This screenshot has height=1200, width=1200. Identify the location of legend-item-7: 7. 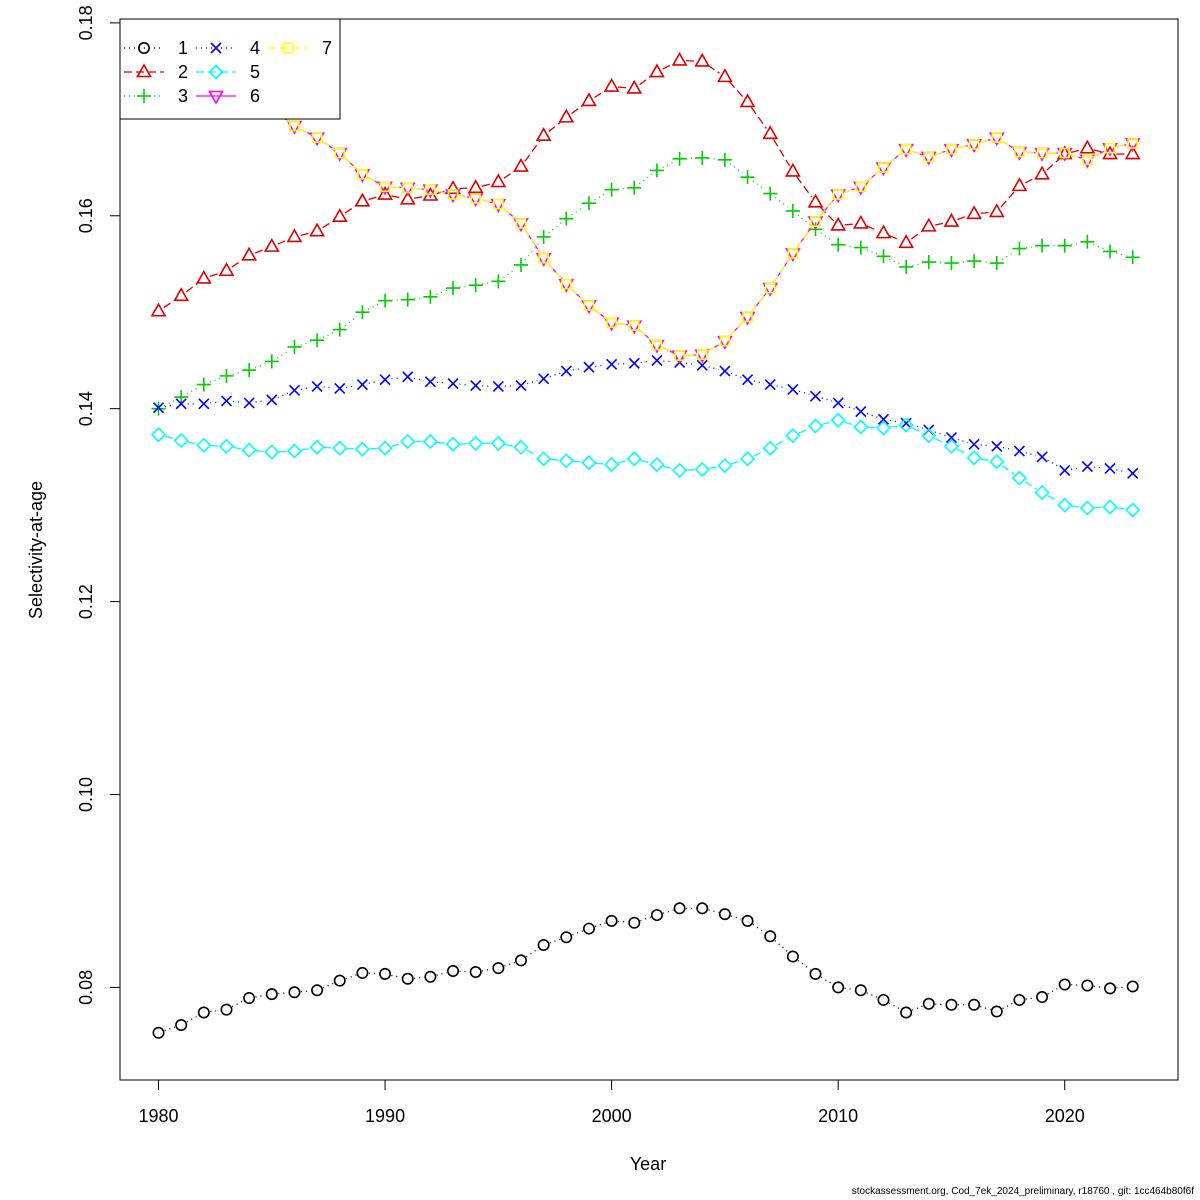
(300, 48).